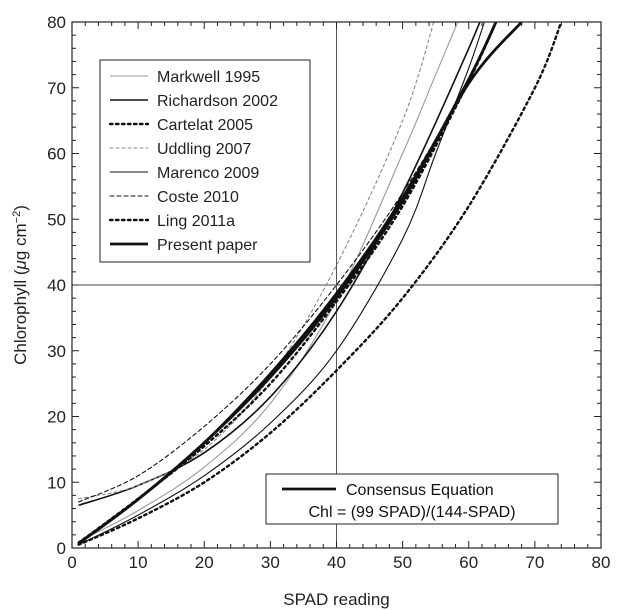 Image resolution: width=617 pixels, height=611 pixels. I want to click on legend-label: Uddling 2007, so click(204, 149).